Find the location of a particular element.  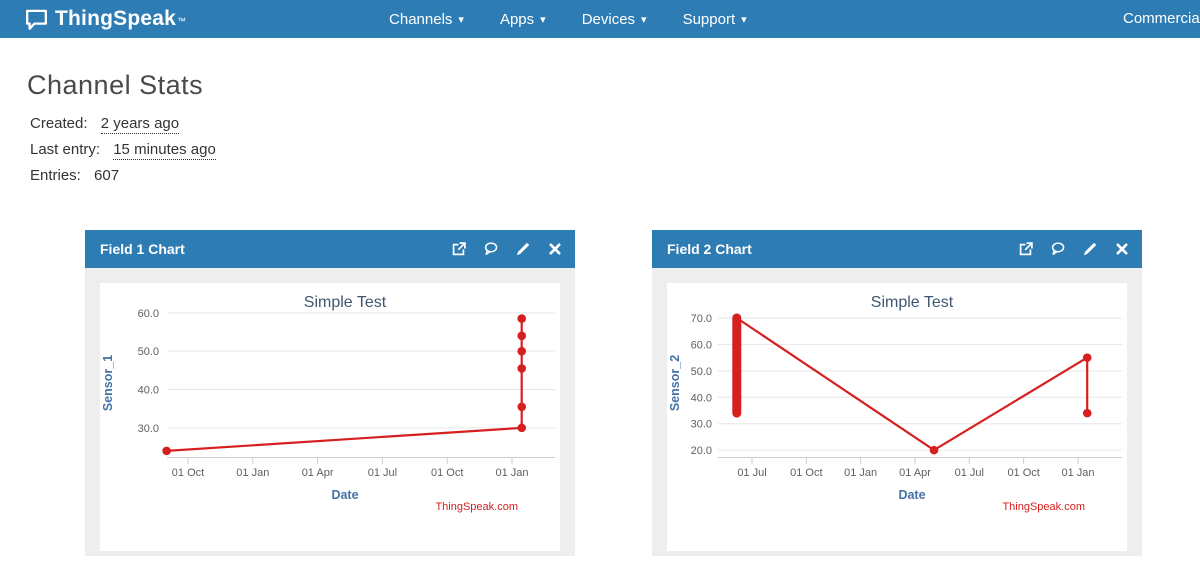

stat-entries-label: Entries: is located at coordinates (55, 175).